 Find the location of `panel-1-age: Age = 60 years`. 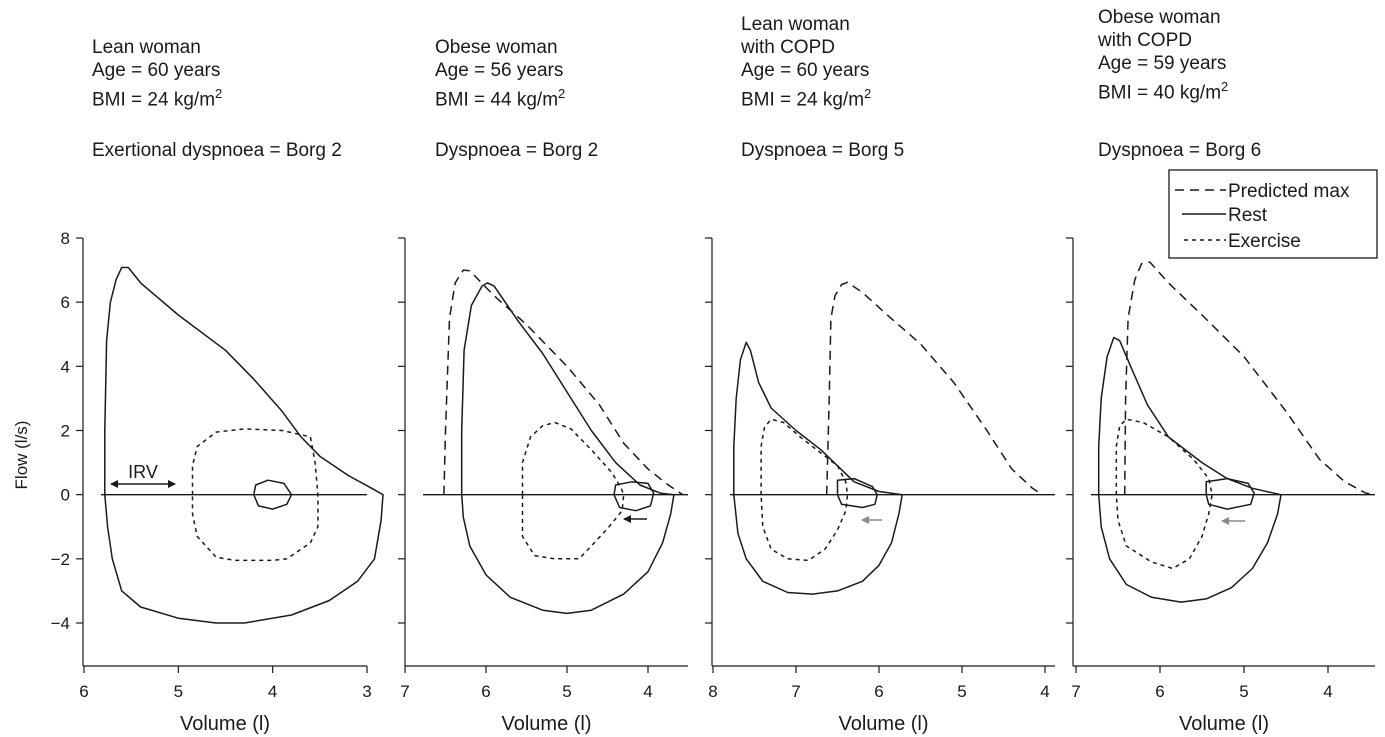

panel-1-age: Age = 60 years is located at coordinates (156, 70).